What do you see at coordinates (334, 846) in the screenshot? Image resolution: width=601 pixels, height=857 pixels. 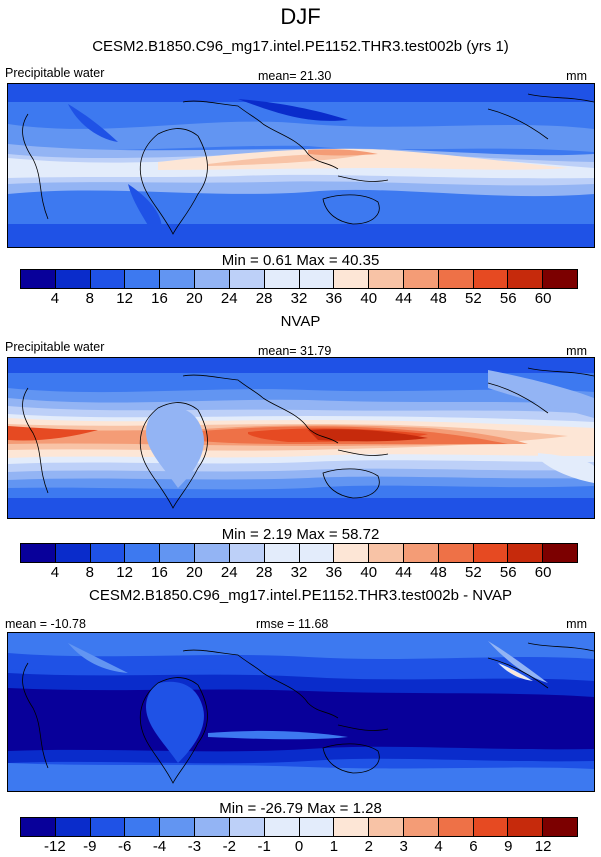 I see `colorbar-tick: 1` at bounding box center [334, 846].